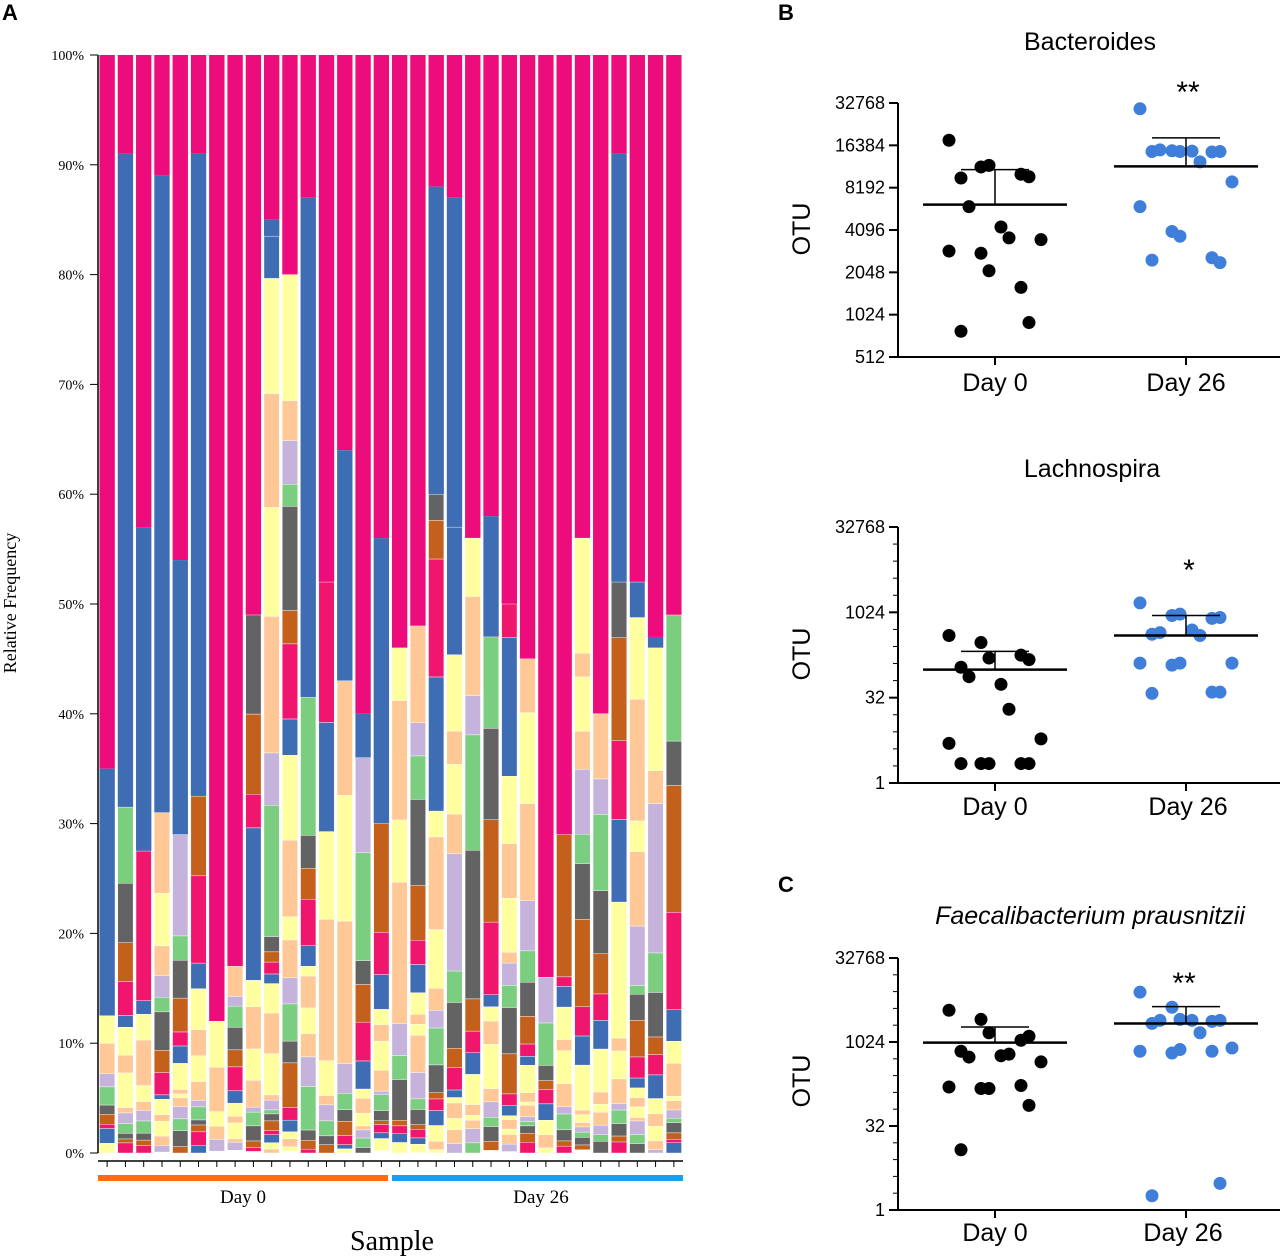 This screenshot has height=1260, width=1287. What do you see at coordinates (10, 12) in the screenshot?
I see `panel-label-a: A` at bounding box center [10, 12].